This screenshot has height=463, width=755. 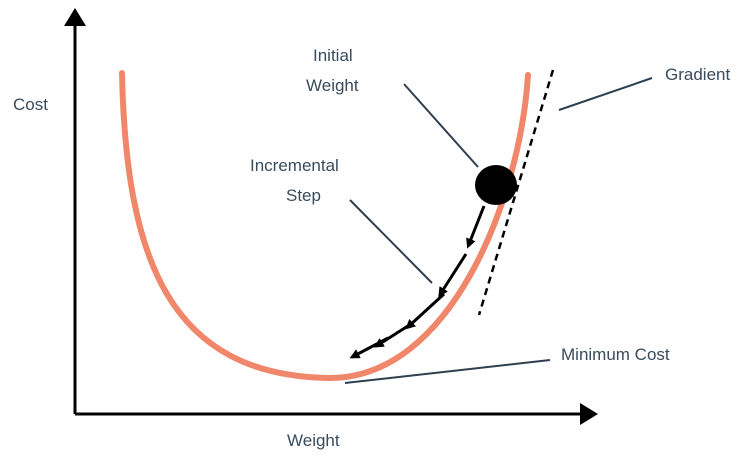 What do you see at coordinates (496, 185) in the screenshot?
I see `initial-weight-ball` at bounding box center [496, 185].